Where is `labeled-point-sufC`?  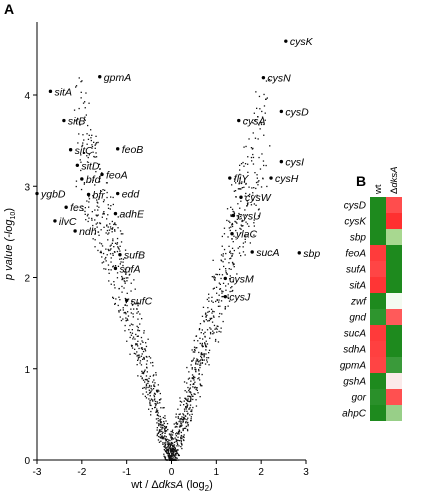 labeled-point-sufC is located at coordinates (126, 300).